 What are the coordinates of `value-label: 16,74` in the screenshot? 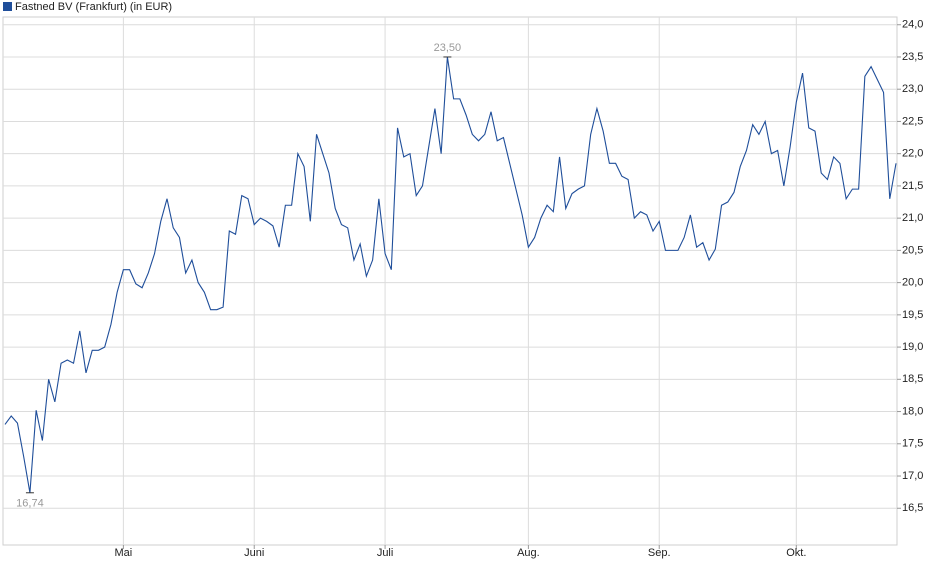 It's located at (30, 504).